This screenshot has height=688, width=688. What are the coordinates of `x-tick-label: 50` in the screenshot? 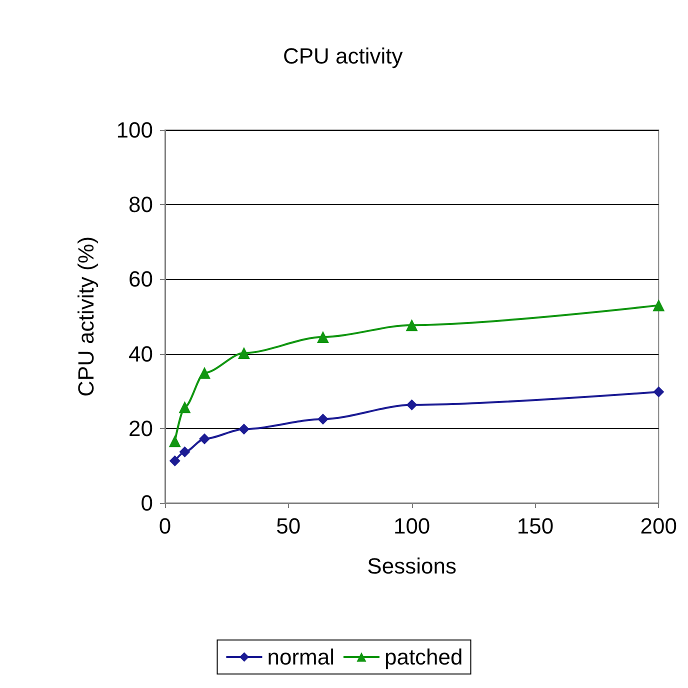 It's located at (288, 526).